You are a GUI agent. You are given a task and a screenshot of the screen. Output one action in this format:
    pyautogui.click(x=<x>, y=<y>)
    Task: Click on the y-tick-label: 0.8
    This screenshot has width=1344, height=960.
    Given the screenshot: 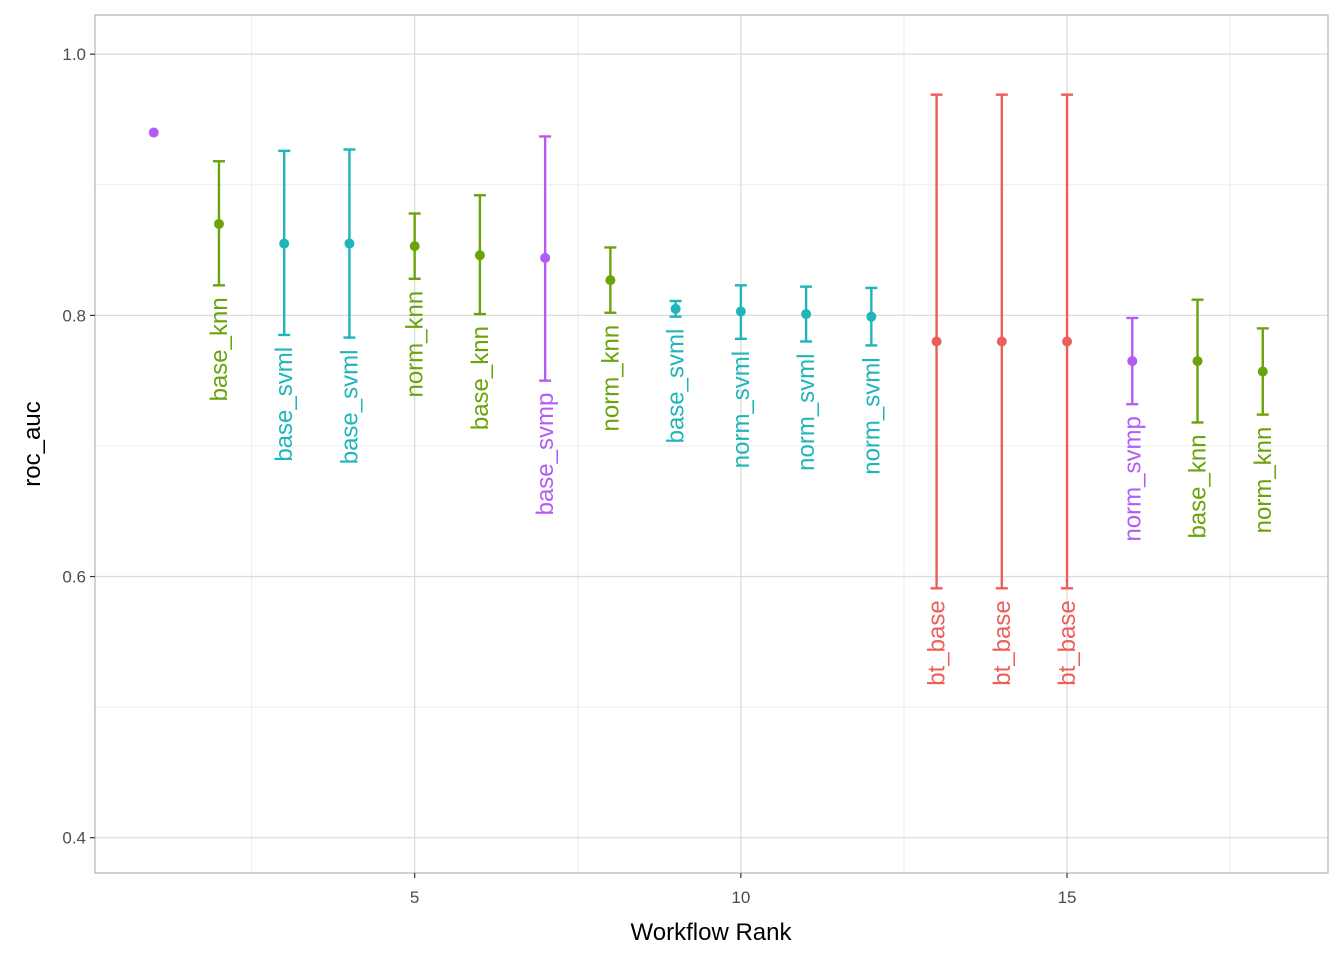 What is the action you would take?
    pyautogui.click(x=74, y=315)
    